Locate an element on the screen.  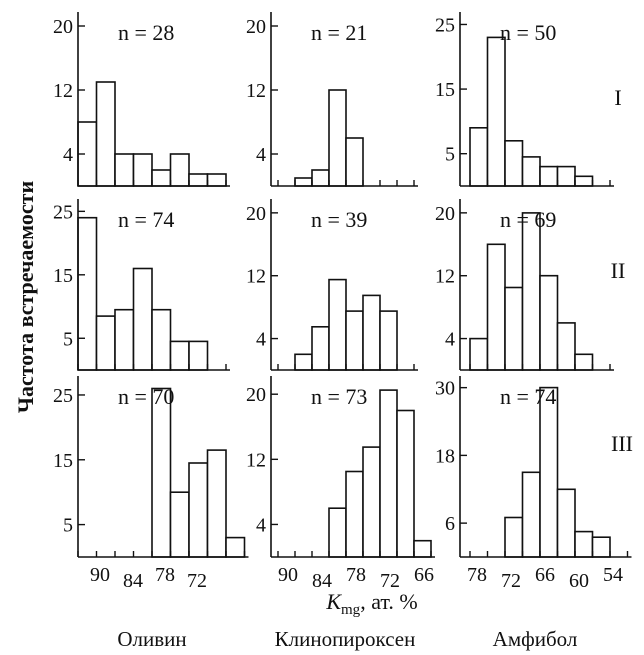
x-axis-units: , ат. % is located at coordinates (388, 601).